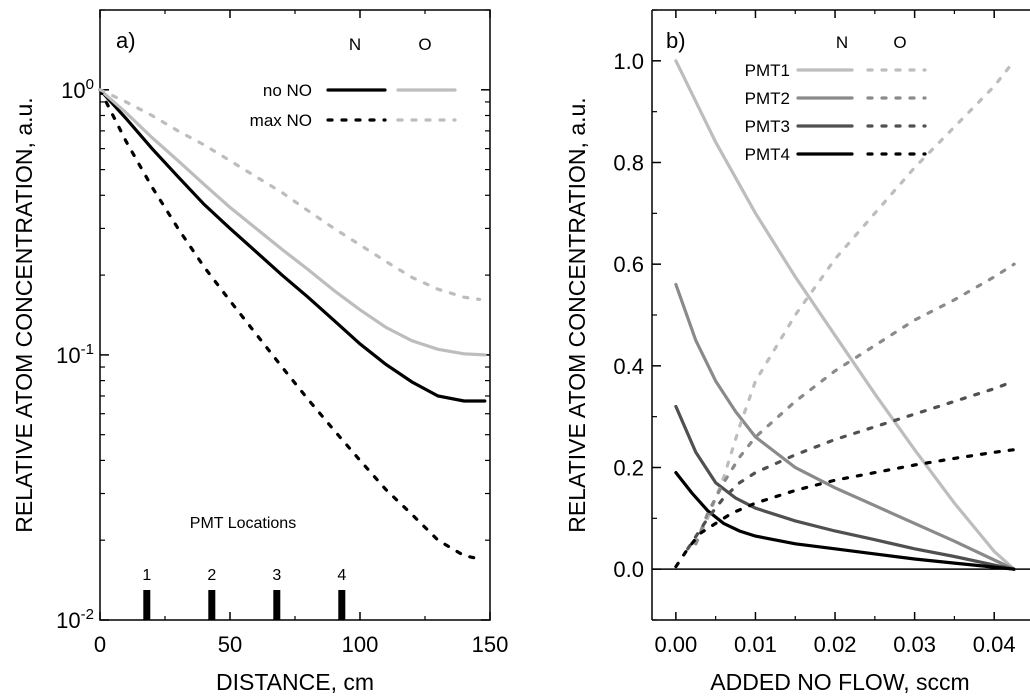 This screenshot has height=700, width=1030. I want to click on pmt-marker-label: 1, so click(146, 575).